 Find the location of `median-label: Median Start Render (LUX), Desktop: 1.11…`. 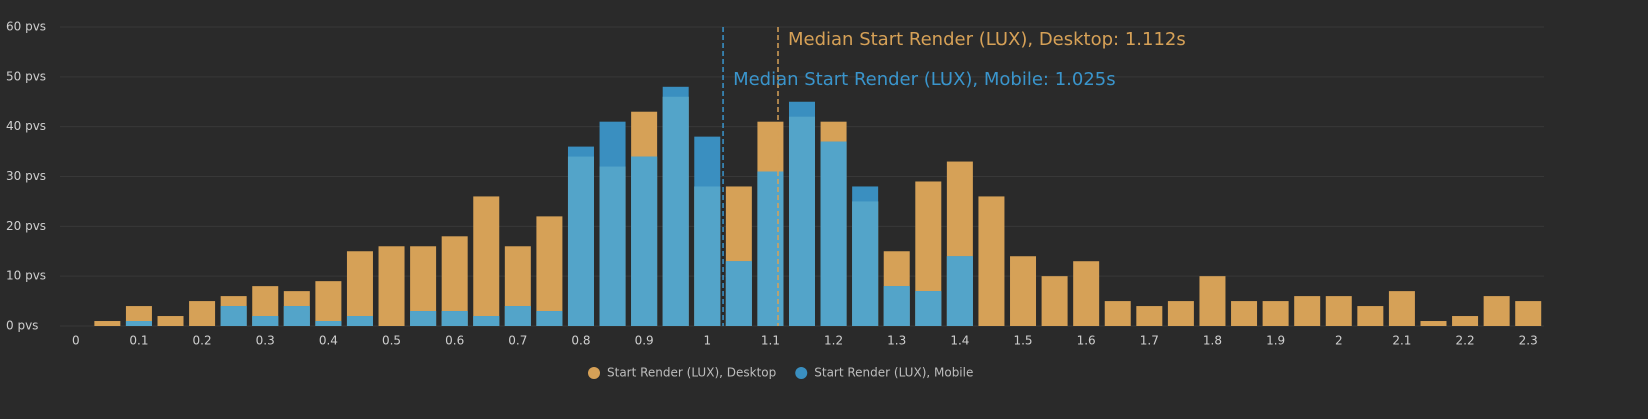

median-label: Median Start Render (LUX), Desktop: 1.11… is located at coordinates (987, 39).